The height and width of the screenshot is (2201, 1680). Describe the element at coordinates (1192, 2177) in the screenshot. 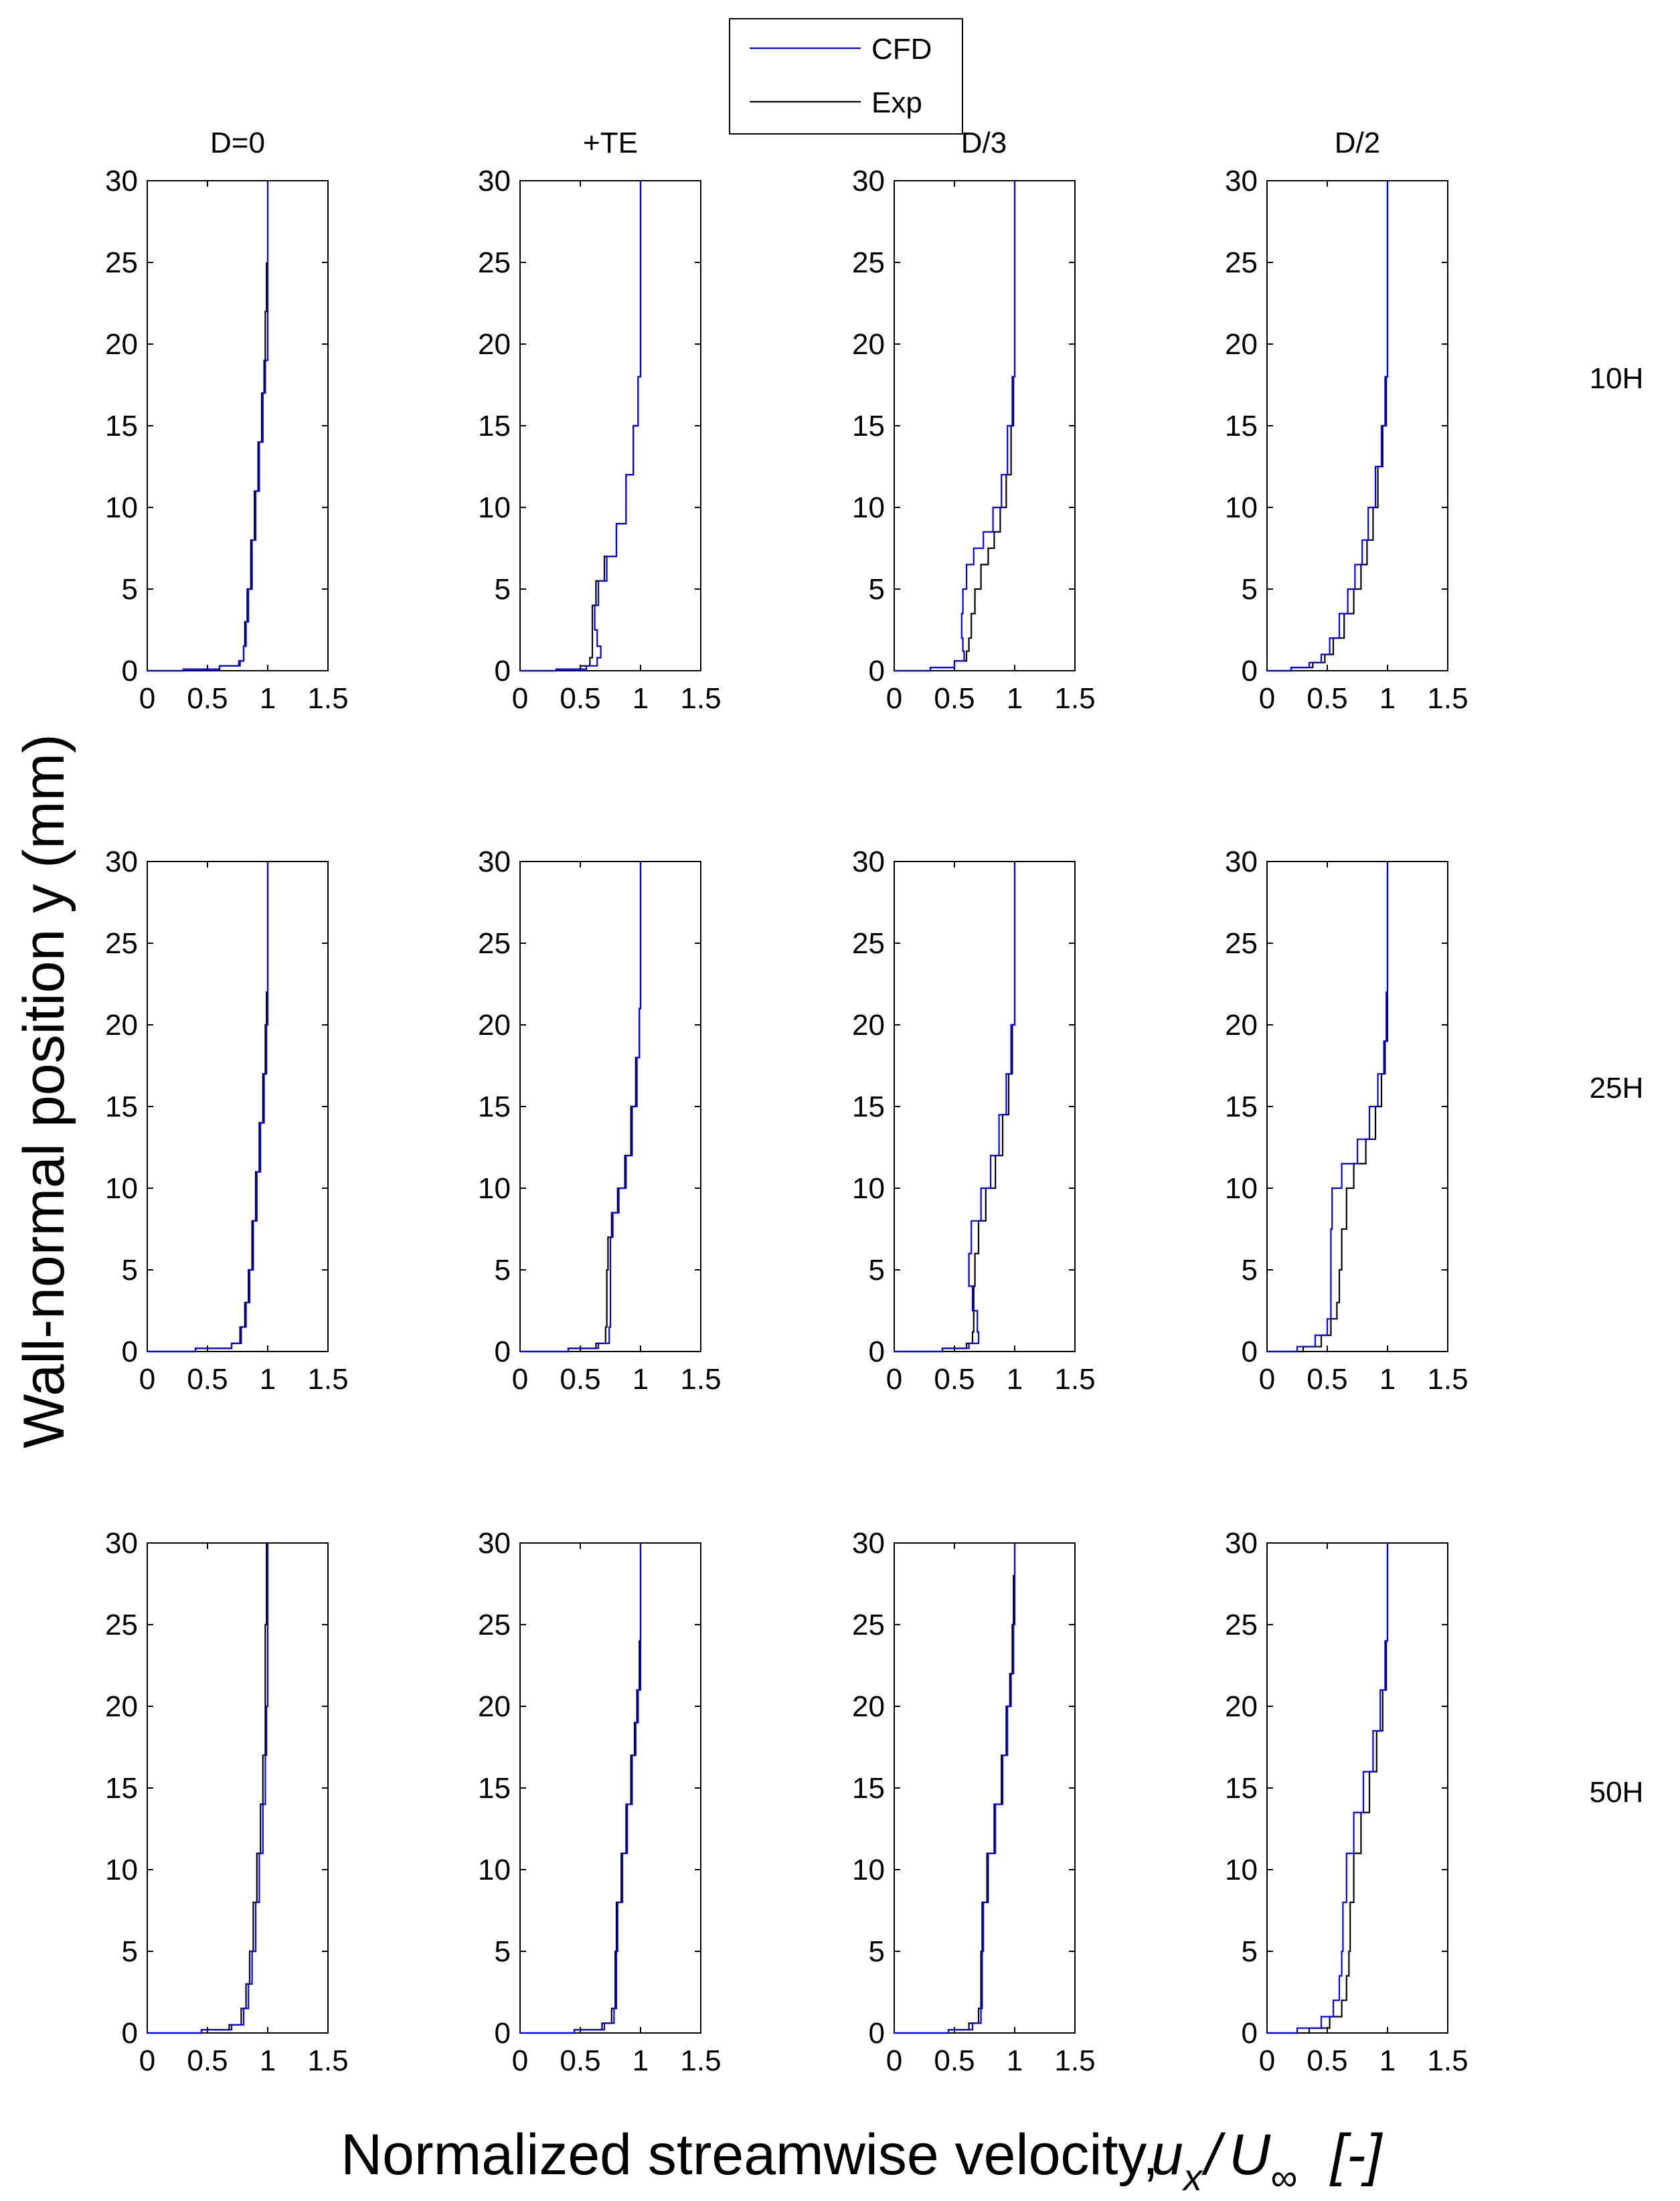

I see `x-axis-label-u-sub: x` at that location.